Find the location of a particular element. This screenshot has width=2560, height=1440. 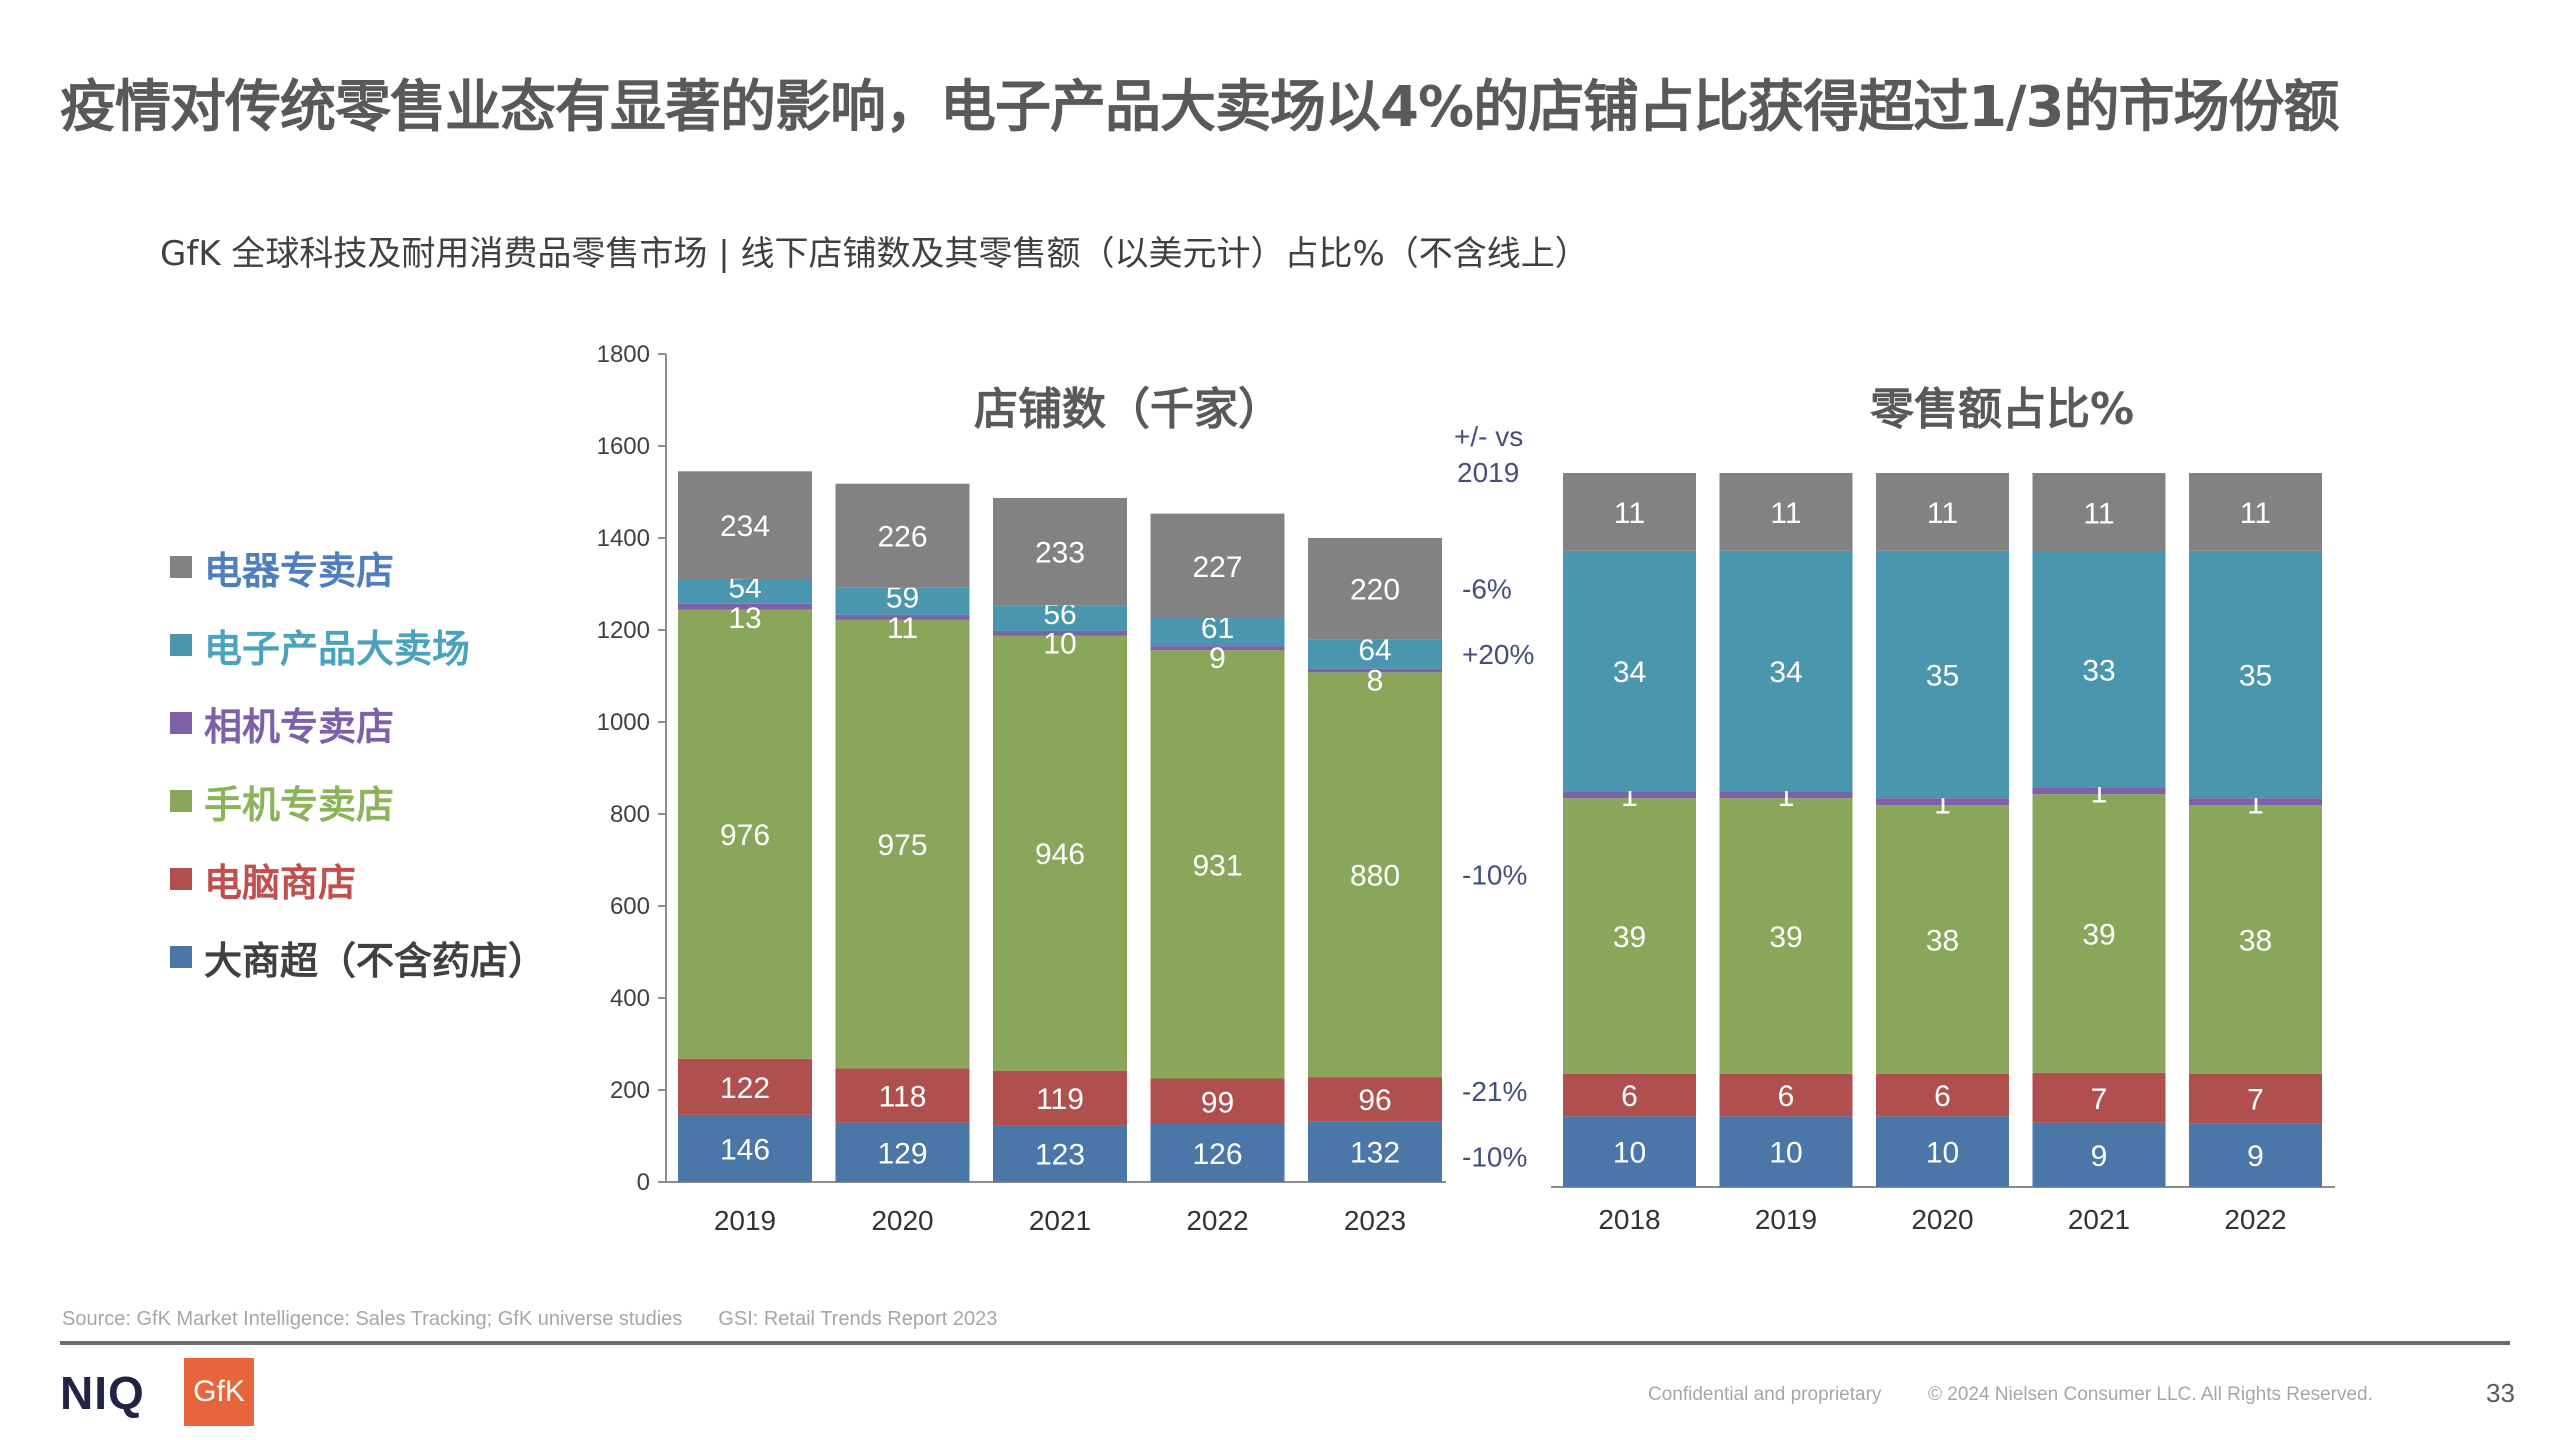

data-label: 34 is located at coordinates (1785, 672).